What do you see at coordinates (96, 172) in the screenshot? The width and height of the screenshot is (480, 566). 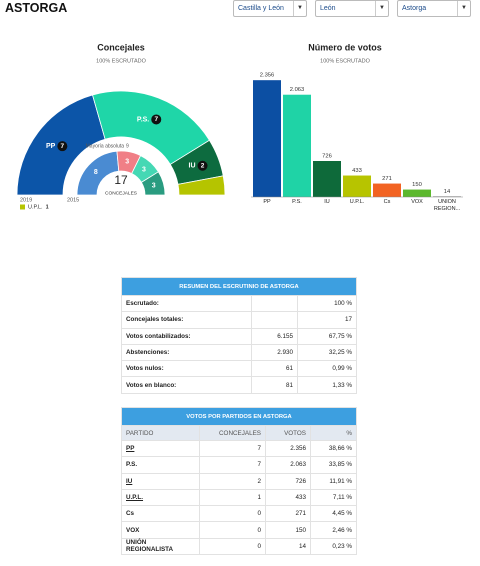 I see `segment-value: 8` at bounding box center [96, 172].